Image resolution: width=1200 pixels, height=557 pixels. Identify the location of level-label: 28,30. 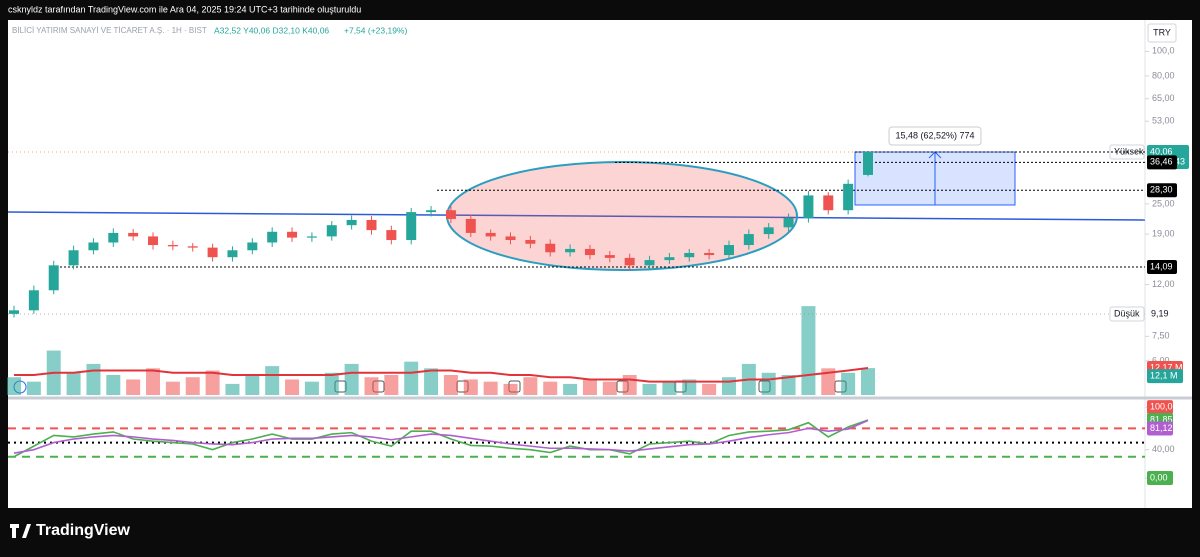
(1161, 190).